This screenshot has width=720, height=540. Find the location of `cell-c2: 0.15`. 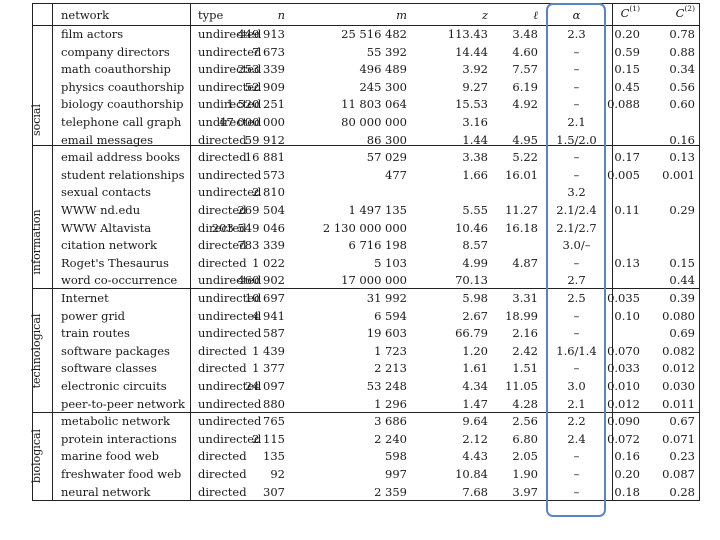

cell-c2: 0.15 is located at coordinates (682, 263).